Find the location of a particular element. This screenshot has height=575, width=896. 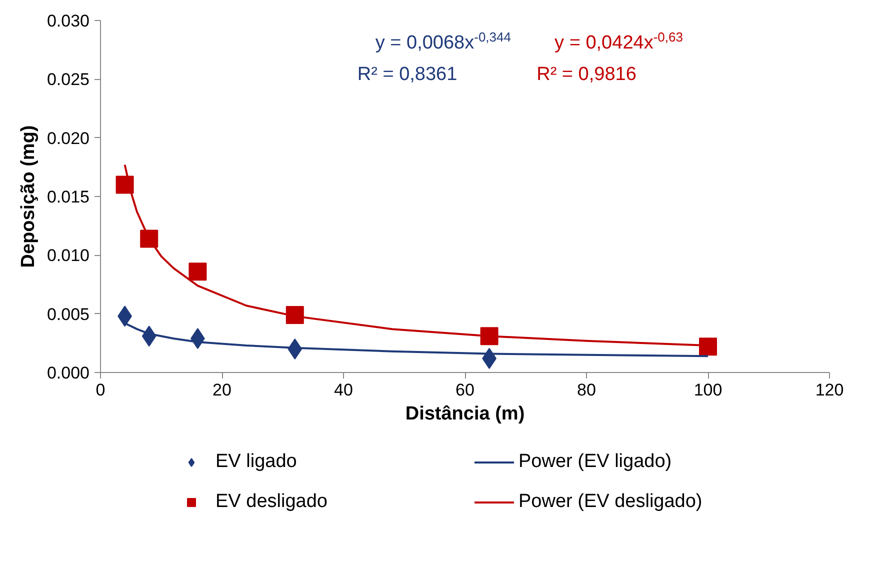

y-tick-label: 0.000 is located at coordinates (68, 373).